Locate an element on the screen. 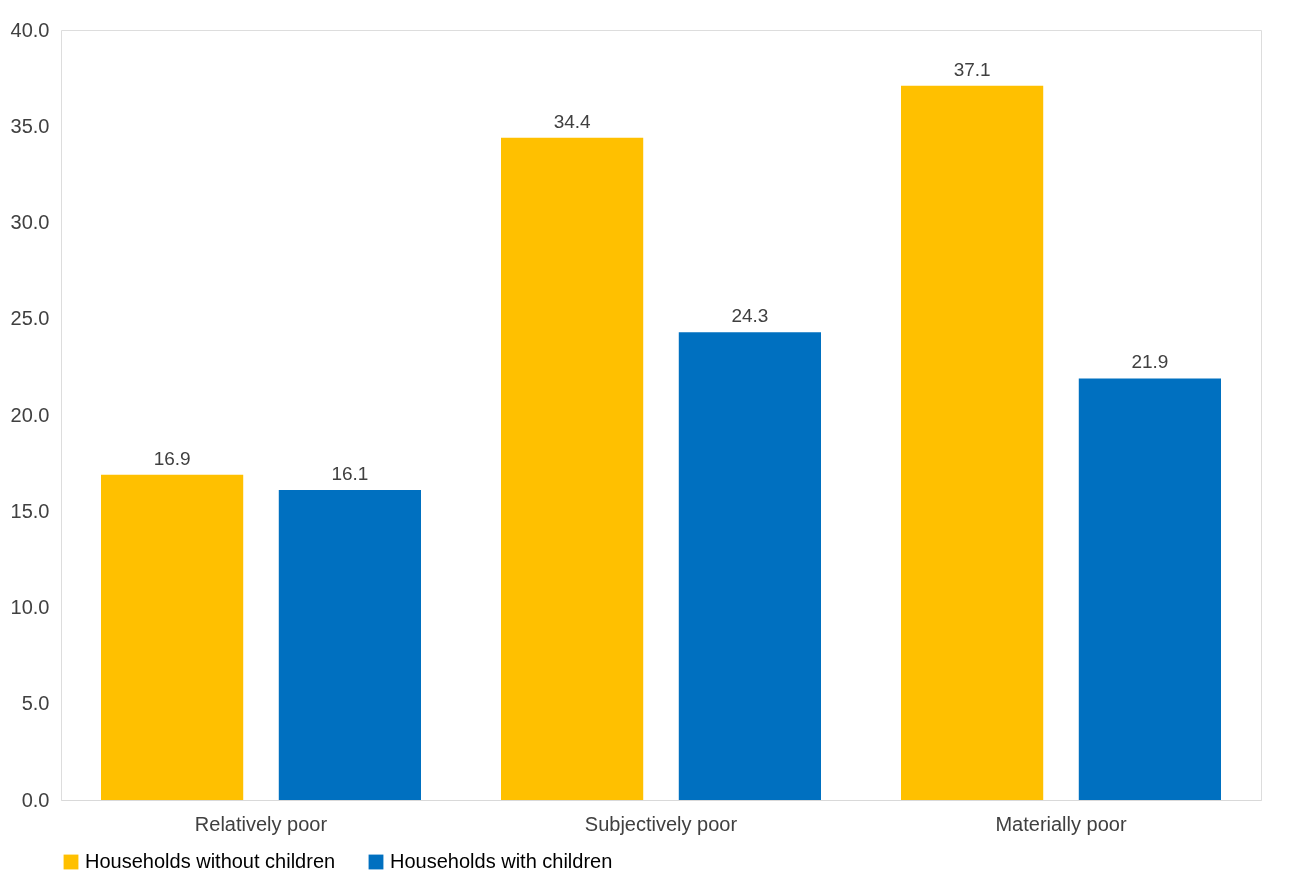  data-label: 21.9 is located at coordinates (1150, 362).